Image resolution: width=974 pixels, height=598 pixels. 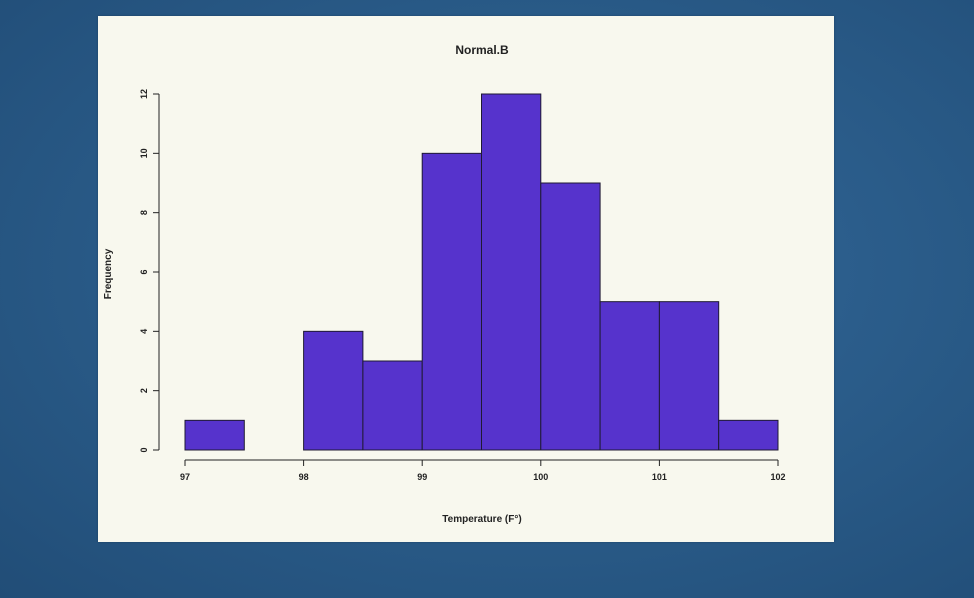 I want to click on y-tick-label: 6, so click(x=144, y=271).